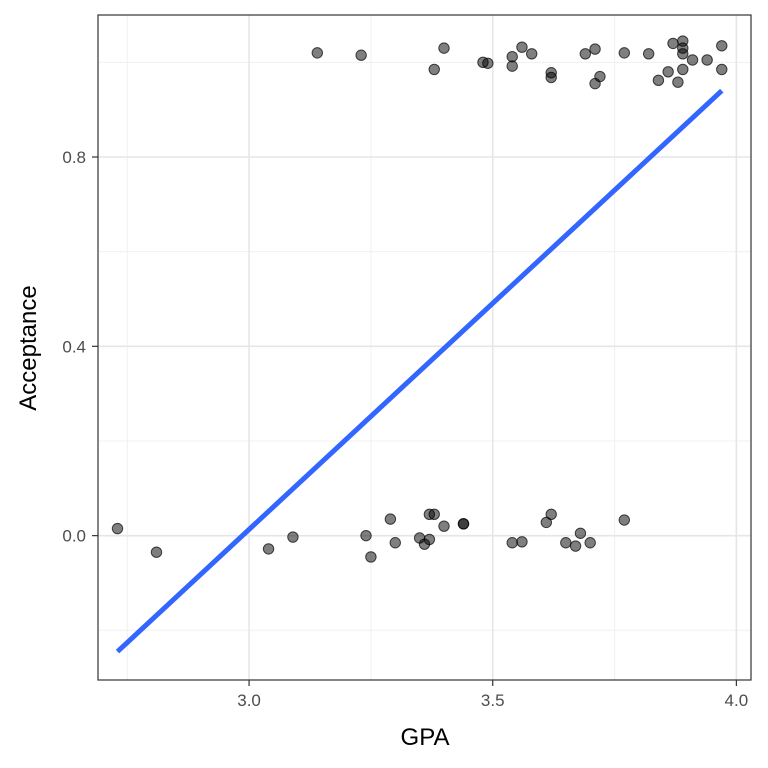 This screenshot has width=768, height=768. I want to click on x-axis-ticks: 3.0 3.5 4.0, so click(492, 695).